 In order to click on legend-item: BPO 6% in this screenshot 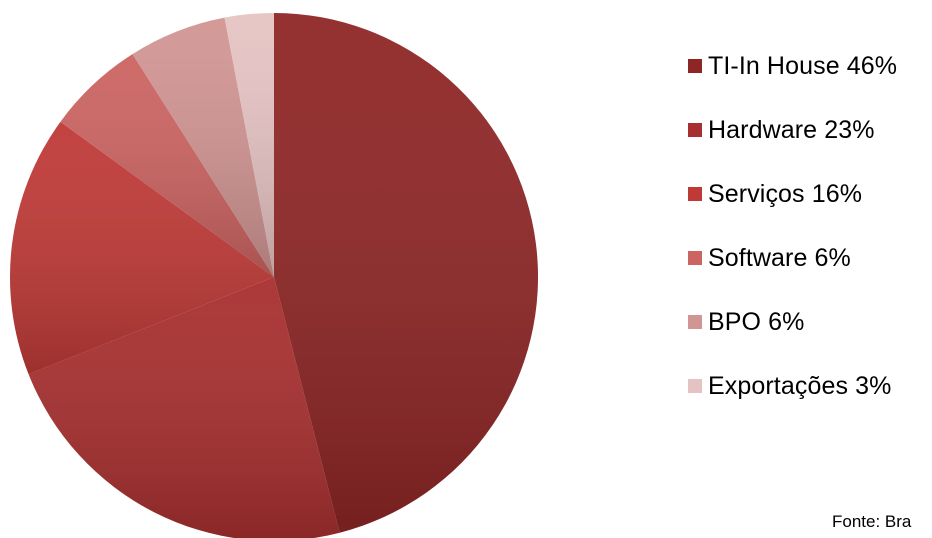, I will do `click(746, 322)`.